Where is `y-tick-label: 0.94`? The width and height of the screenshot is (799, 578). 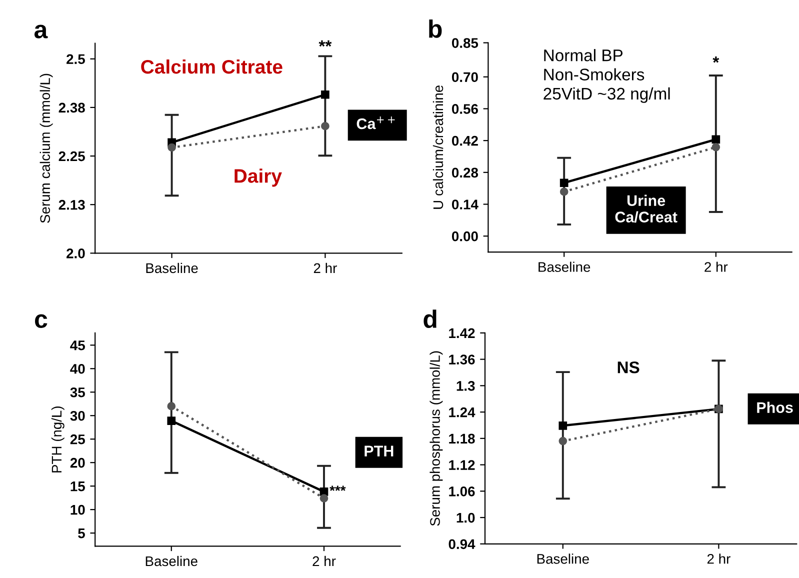
y-tick-label: 0.94 is located at coordinates (462, 544).